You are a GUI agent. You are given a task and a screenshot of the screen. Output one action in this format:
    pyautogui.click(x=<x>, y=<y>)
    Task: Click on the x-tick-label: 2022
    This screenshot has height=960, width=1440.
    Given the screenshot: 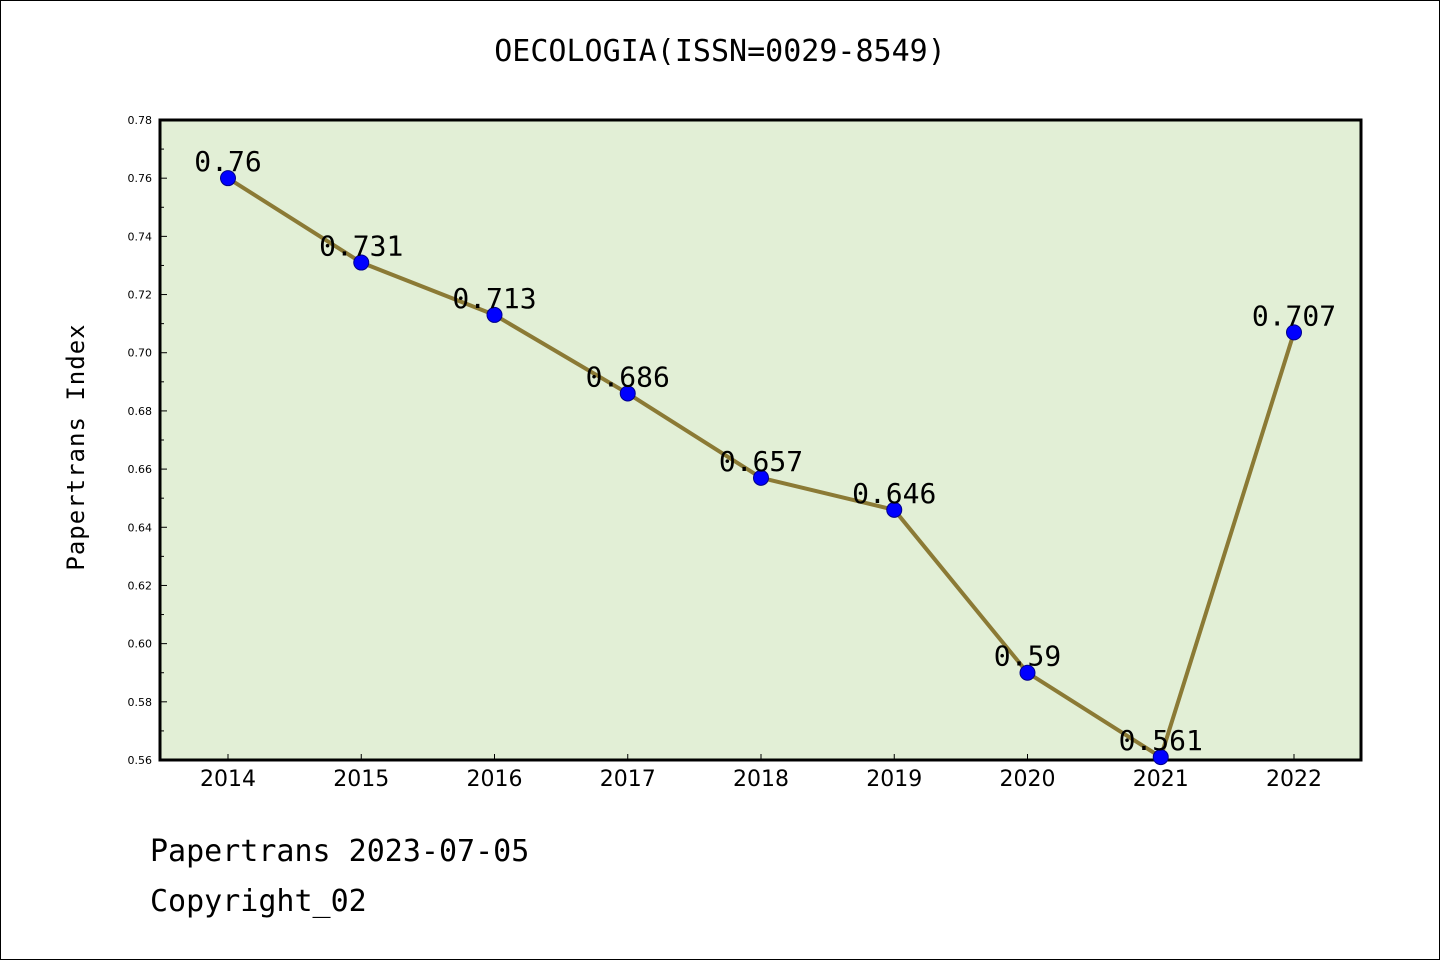 What is the action you would take?
    pyautogui.click(x=1294, y=779)
    